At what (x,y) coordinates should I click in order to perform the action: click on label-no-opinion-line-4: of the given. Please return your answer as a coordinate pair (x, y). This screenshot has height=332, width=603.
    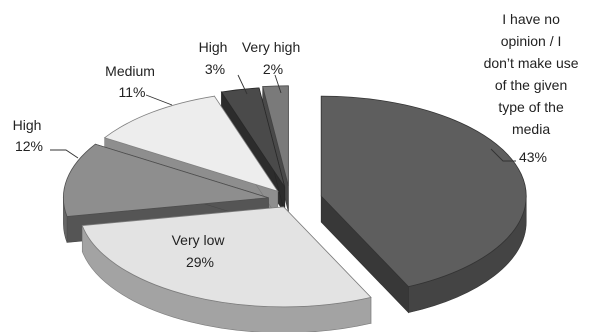
    Looking at the image, I should click on (531, 85).